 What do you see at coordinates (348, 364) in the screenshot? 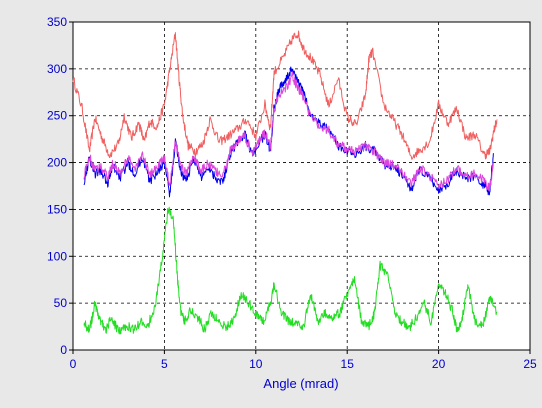
I see `x-tick-label: 15` at bounding box center [348, 364].